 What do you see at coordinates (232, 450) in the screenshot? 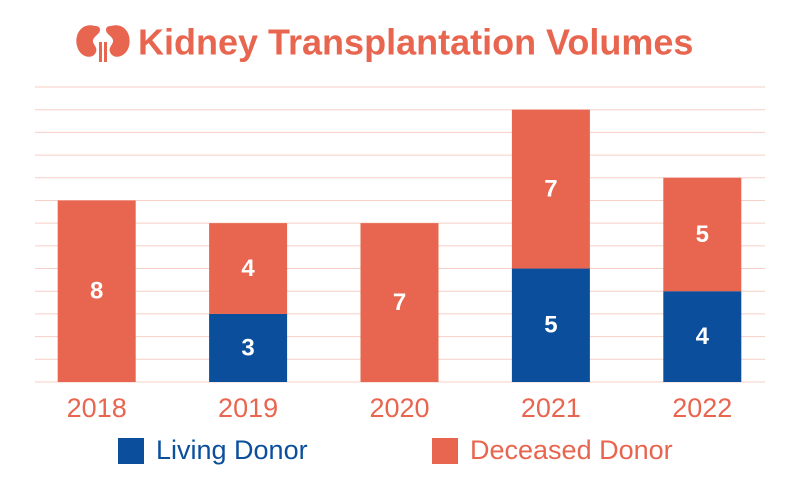
I see `legend-label: Living Donor` at bounding box center [232, 450].